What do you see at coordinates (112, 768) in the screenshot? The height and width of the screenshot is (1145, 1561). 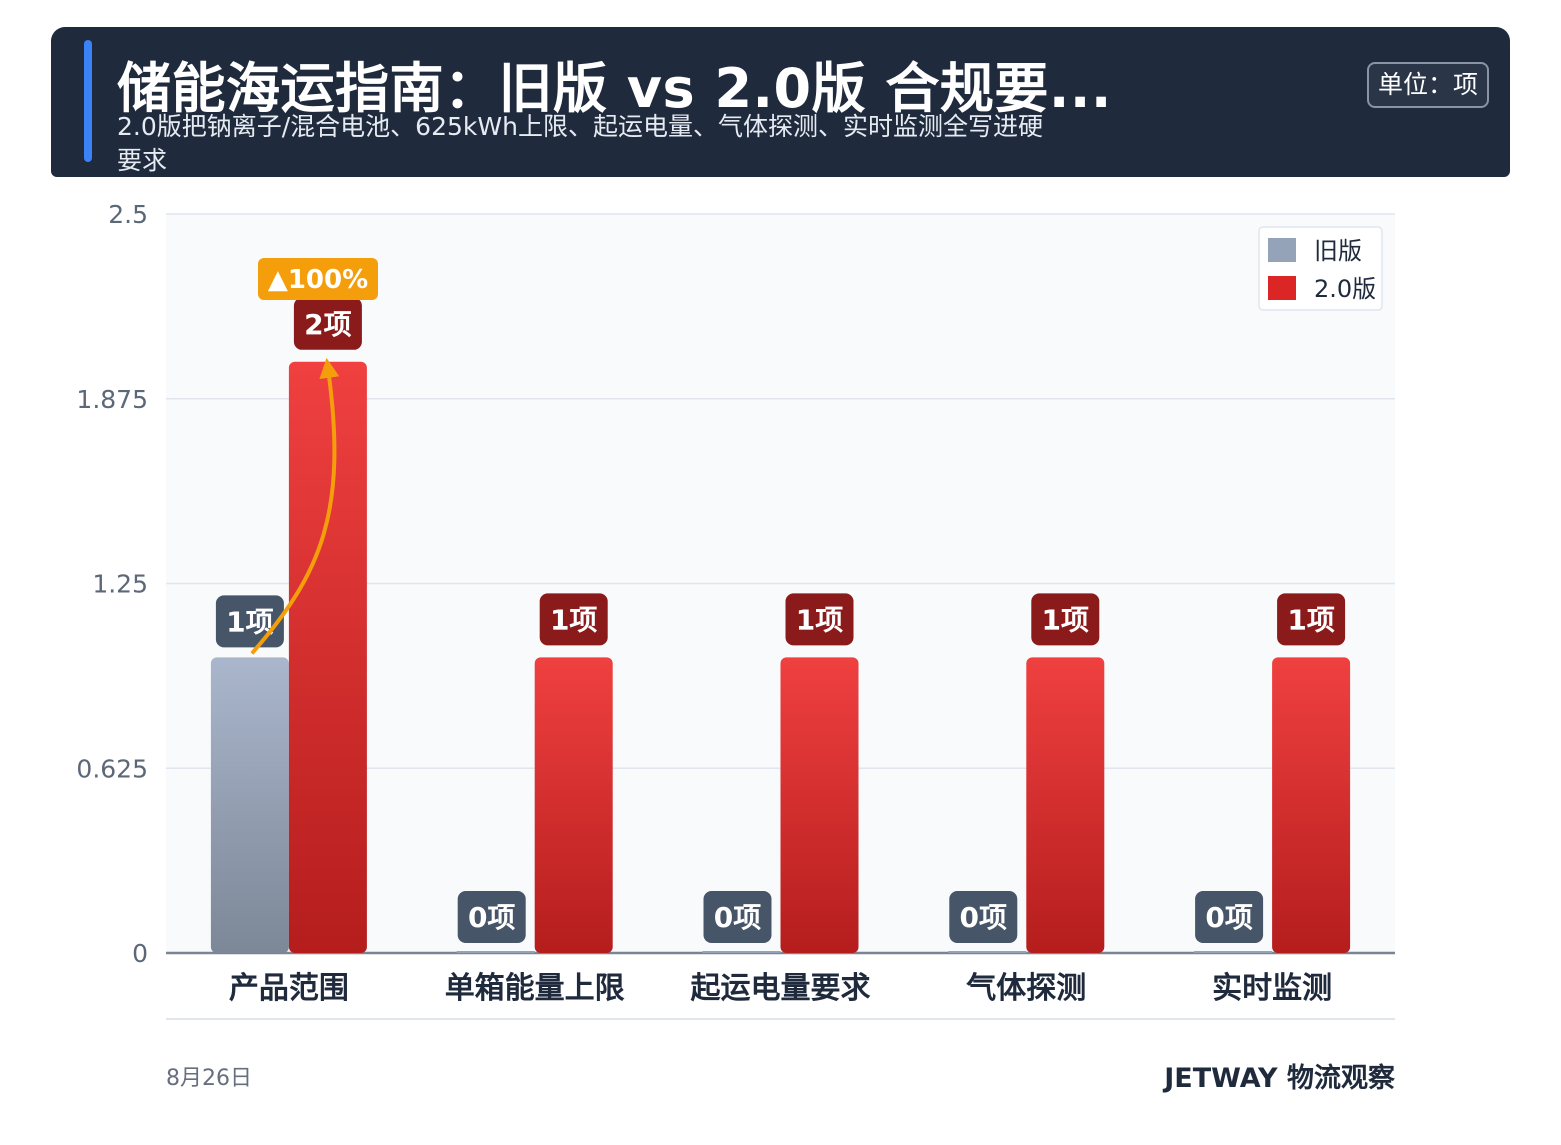 I see `y-tick-label: 0.625` at bounding box center [112, 768].